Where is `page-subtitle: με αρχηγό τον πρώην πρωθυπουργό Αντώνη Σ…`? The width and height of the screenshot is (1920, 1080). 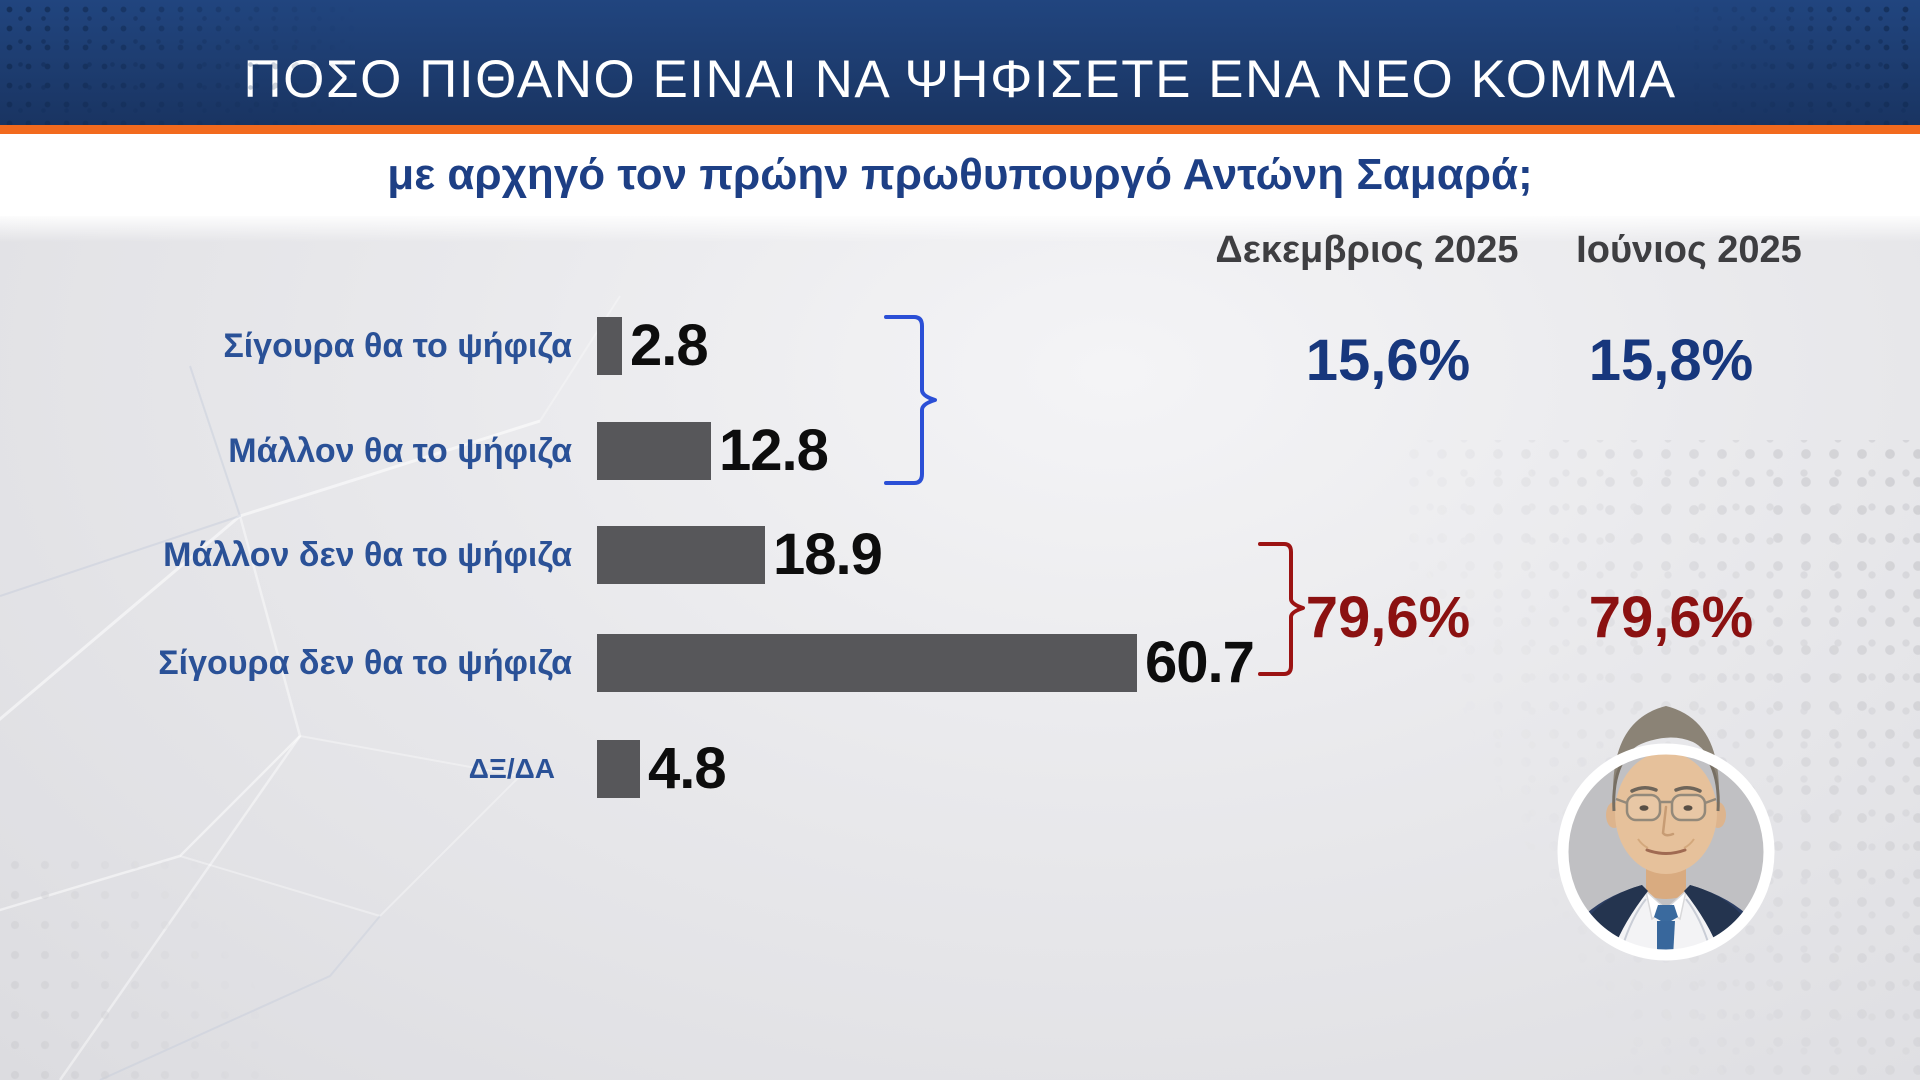 page-subtitle: με αρχηγό τον πρώην πρωθυπουργό Αντώνη Σ… is located at coordinates (960, 174).